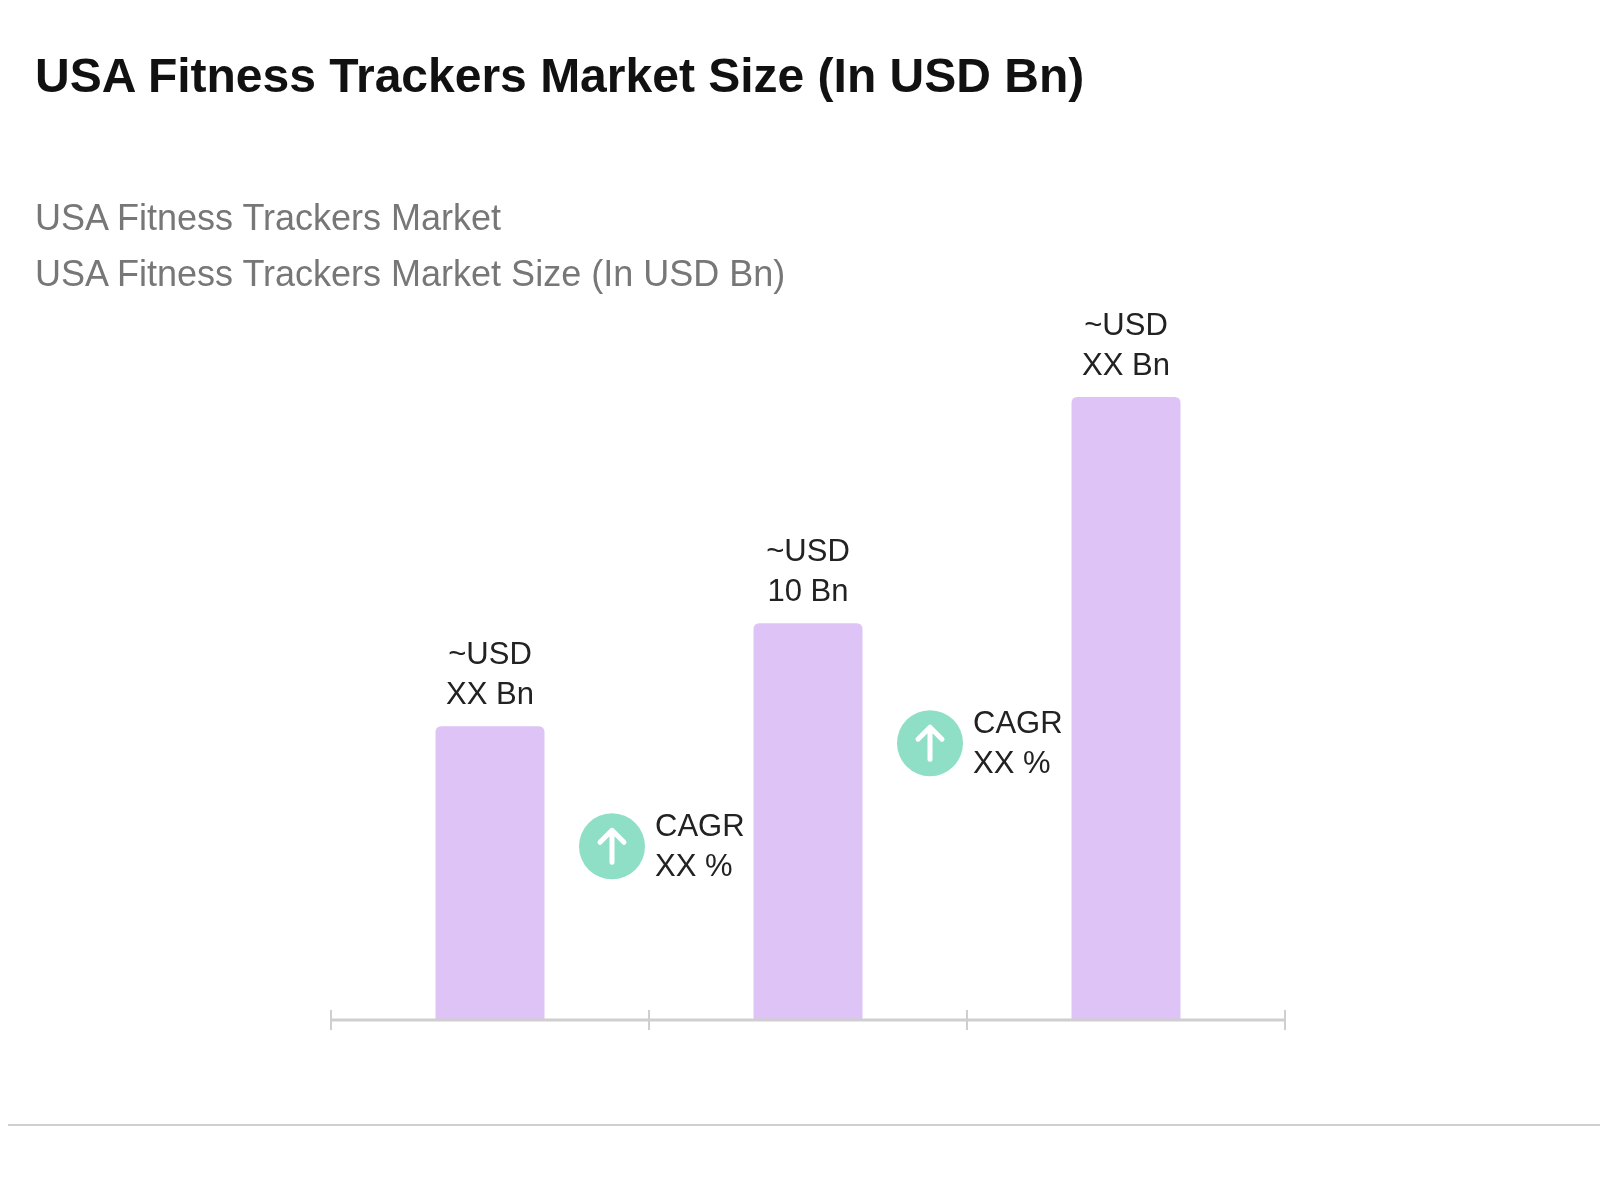  I want to click on chart-title: USA Fitness Trackers Market Size (In USD Bn), so click(560, 75).